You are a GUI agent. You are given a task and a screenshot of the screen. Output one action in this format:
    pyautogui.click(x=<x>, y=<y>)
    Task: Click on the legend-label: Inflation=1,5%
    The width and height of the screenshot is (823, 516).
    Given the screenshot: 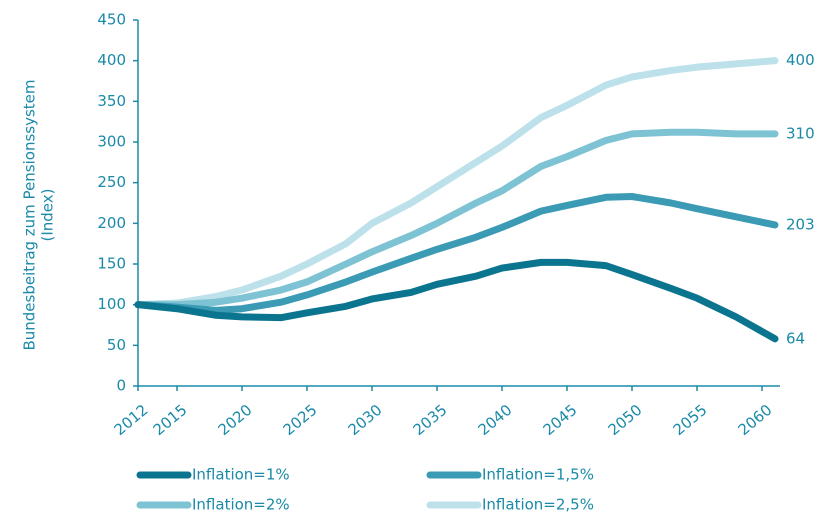 What is the action you would take?
    pyautogui.click(x=538, y=475)
    